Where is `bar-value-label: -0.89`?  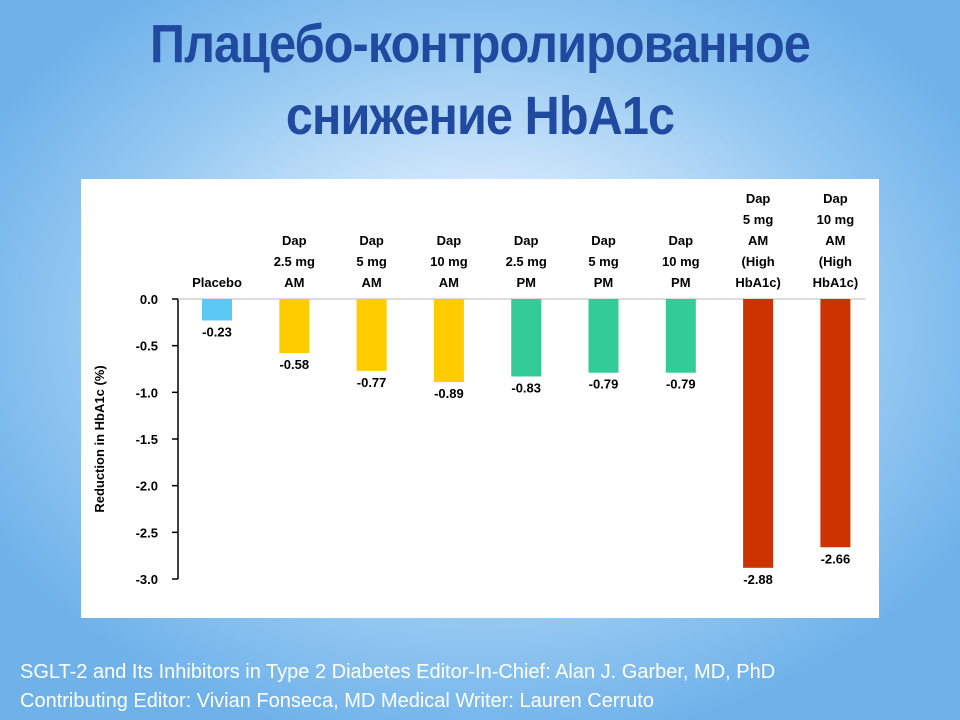
bar-value-label: -0.89 is located at coordinates (449, 393).